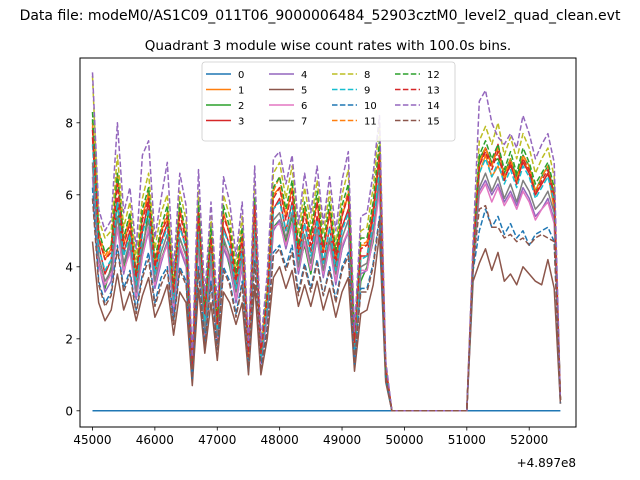  What do you see at coordinates (310, 437) in the screenshot?
I see `x-axis-ticks: 45000 46000 47000 48000 49000 50000 51000 52000` at bounding box center [310, 437].